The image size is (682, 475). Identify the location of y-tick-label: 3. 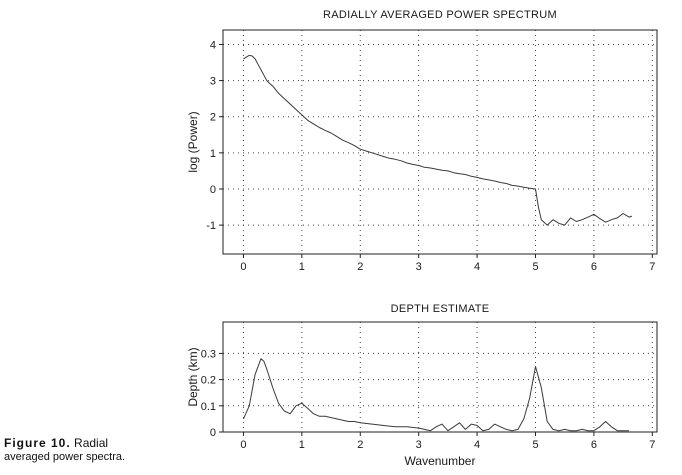
(213, 82).